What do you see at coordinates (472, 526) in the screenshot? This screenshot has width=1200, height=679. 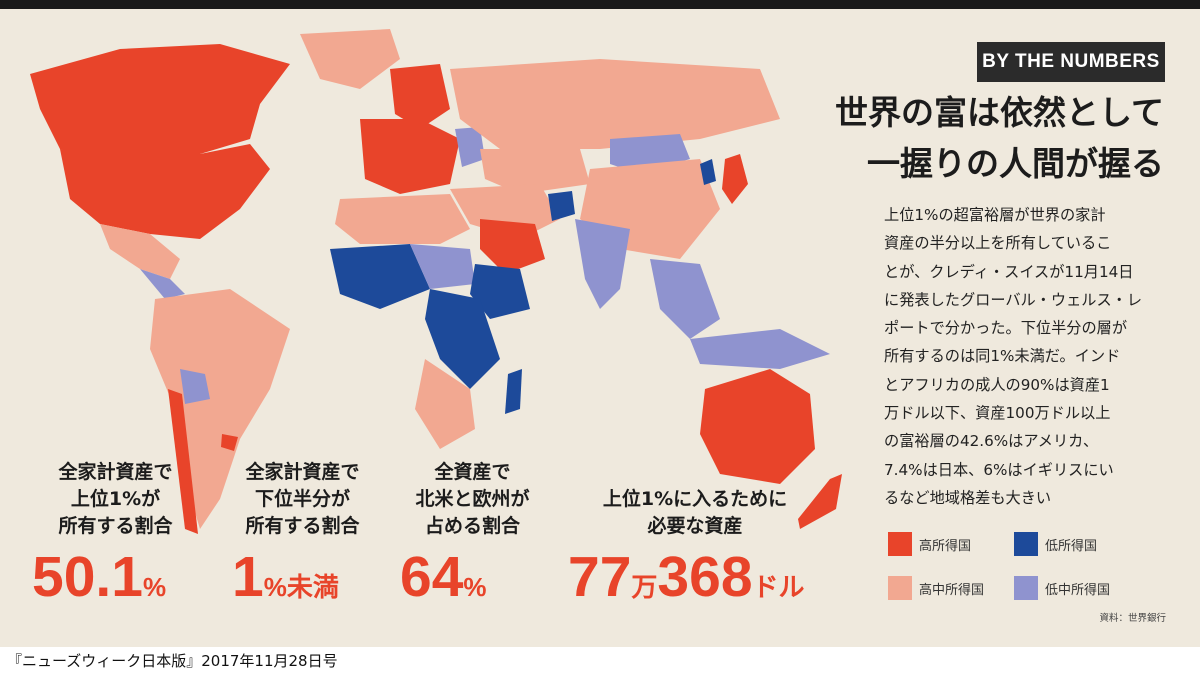 I see `stat-label-line: 占める割合` at bounding box center [472, 526].